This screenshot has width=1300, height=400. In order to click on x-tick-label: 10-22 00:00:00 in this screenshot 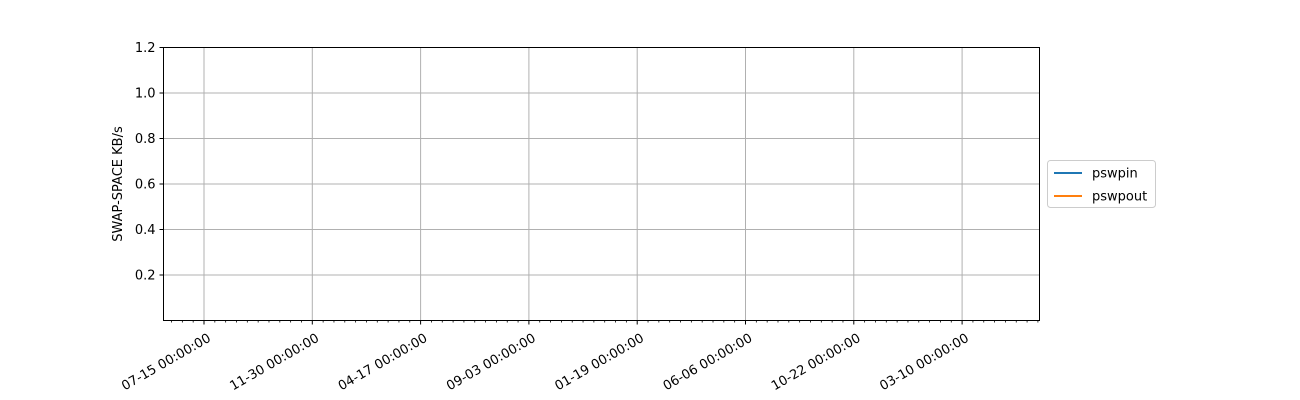, I will do `click(816, 362)`.